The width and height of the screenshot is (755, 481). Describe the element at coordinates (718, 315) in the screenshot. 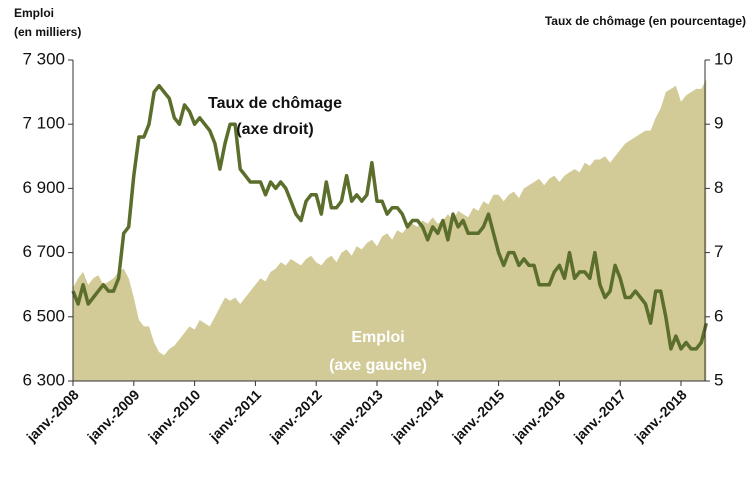

I see `y2-tick-label: 6` at that location.